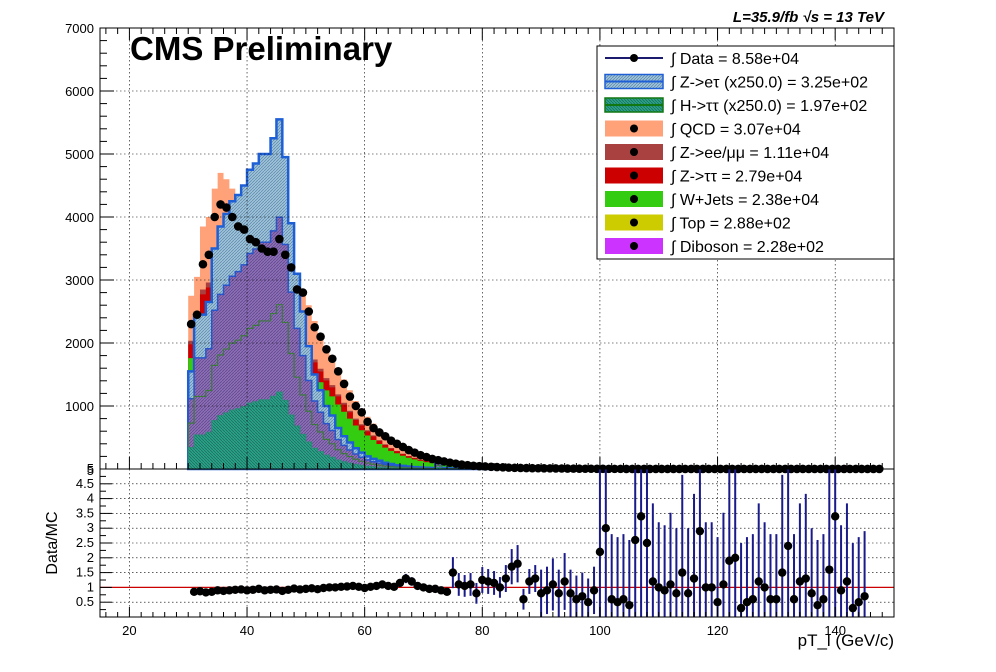  Describe the element at coordinates (769, 83) in the screenshot. I see `legend-entry: ∫ Z->eτ (x250.0) = 3.25e+02` at that location.